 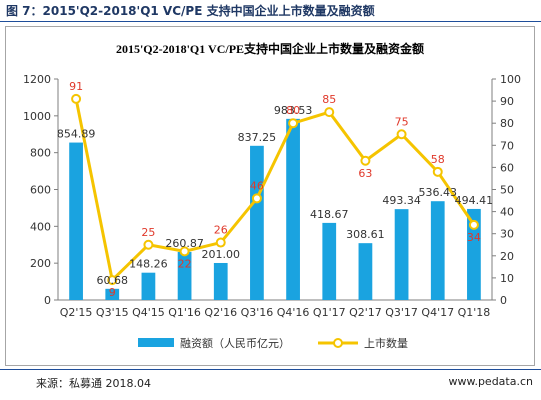 I want to click on x-tick-label: Q2'15, so click(x=76, y=312).